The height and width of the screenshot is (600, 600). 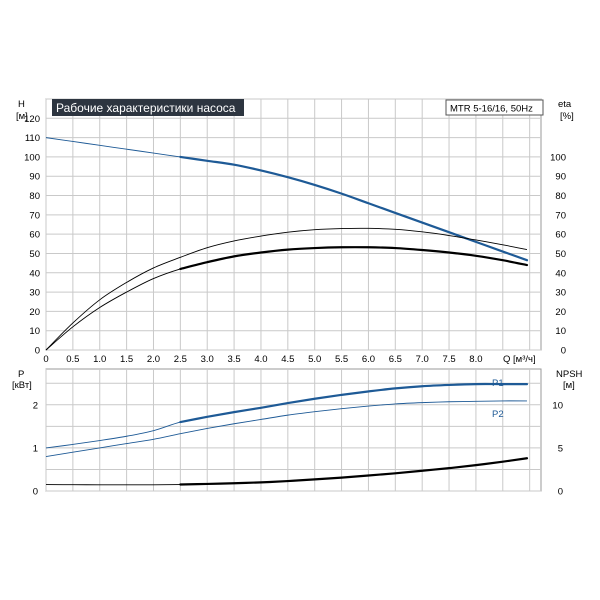 What do you see at coordinates (260, 359) in the screenshot?
I see `q-tick-label: 4.0` at bounding box center [260, 359].